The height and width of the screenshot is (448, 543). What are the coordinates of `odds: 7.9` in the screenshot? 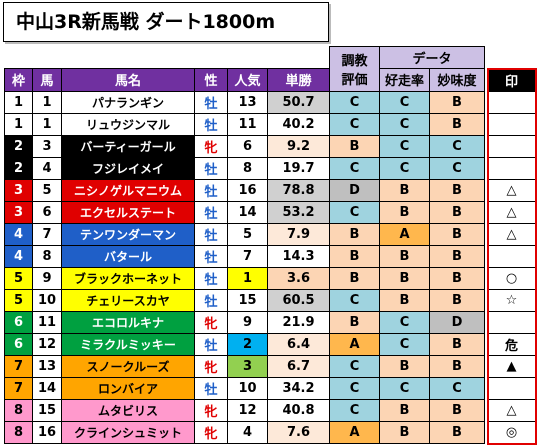 It's located at (298, 234).